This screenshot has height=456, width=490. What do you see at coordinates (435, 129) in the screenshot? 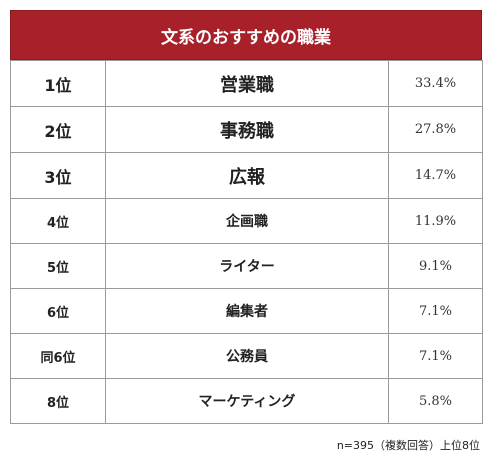
I see `percent-cell: 27.8%` at bounding box center [435, 129].